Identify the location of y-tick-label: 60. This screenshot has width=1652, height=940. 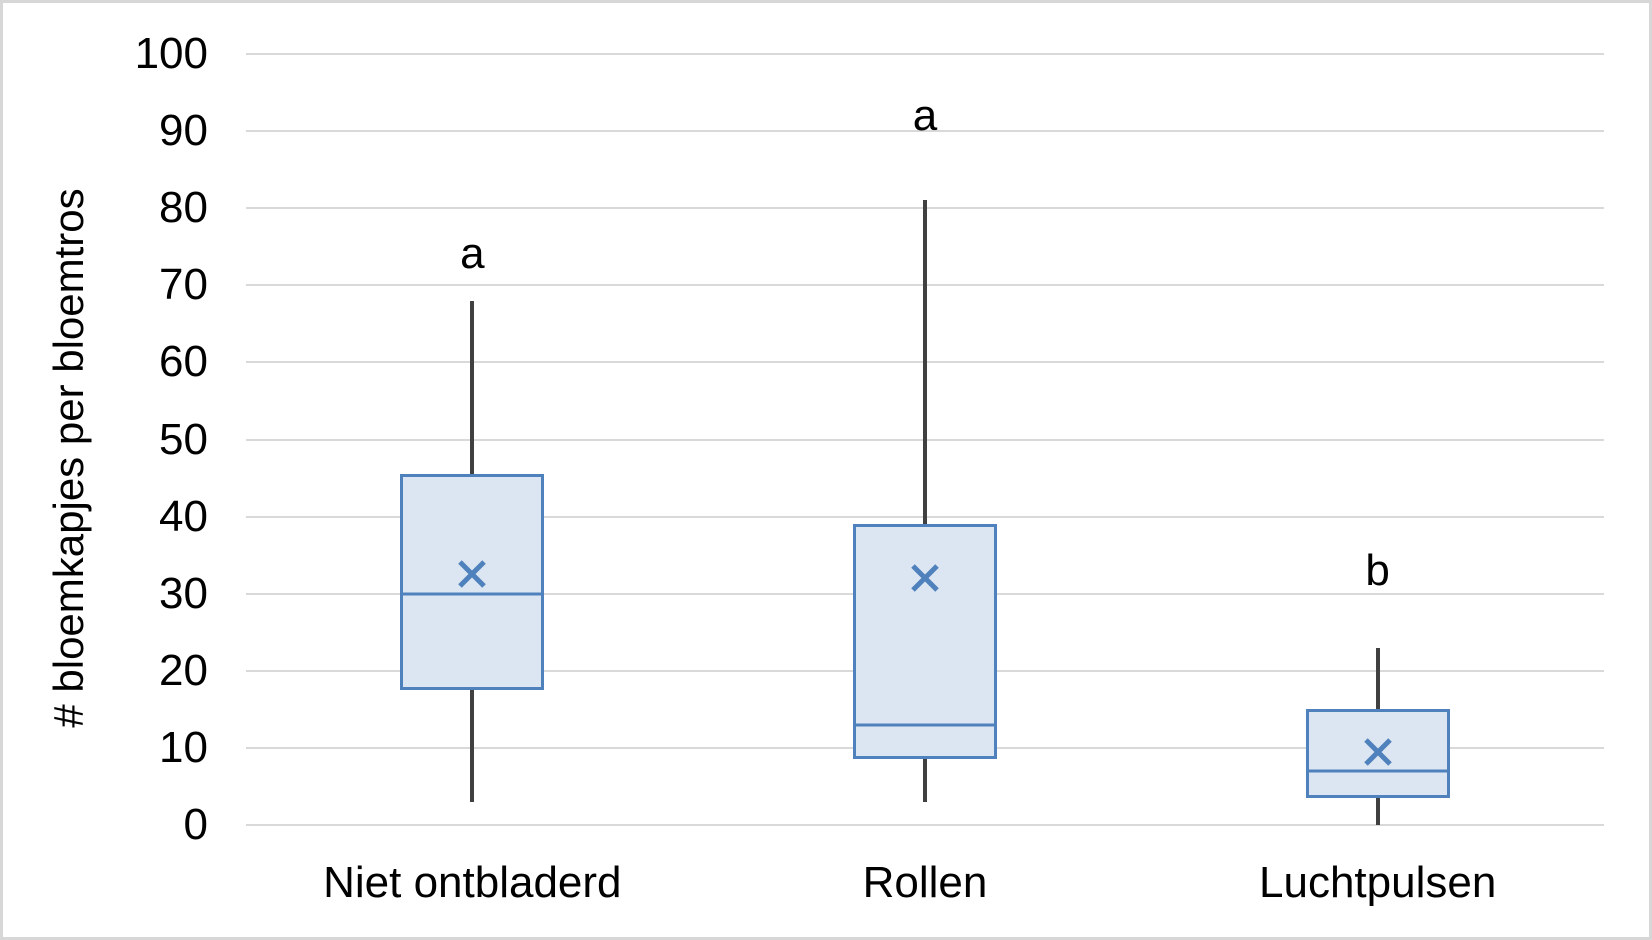
(183, 362).